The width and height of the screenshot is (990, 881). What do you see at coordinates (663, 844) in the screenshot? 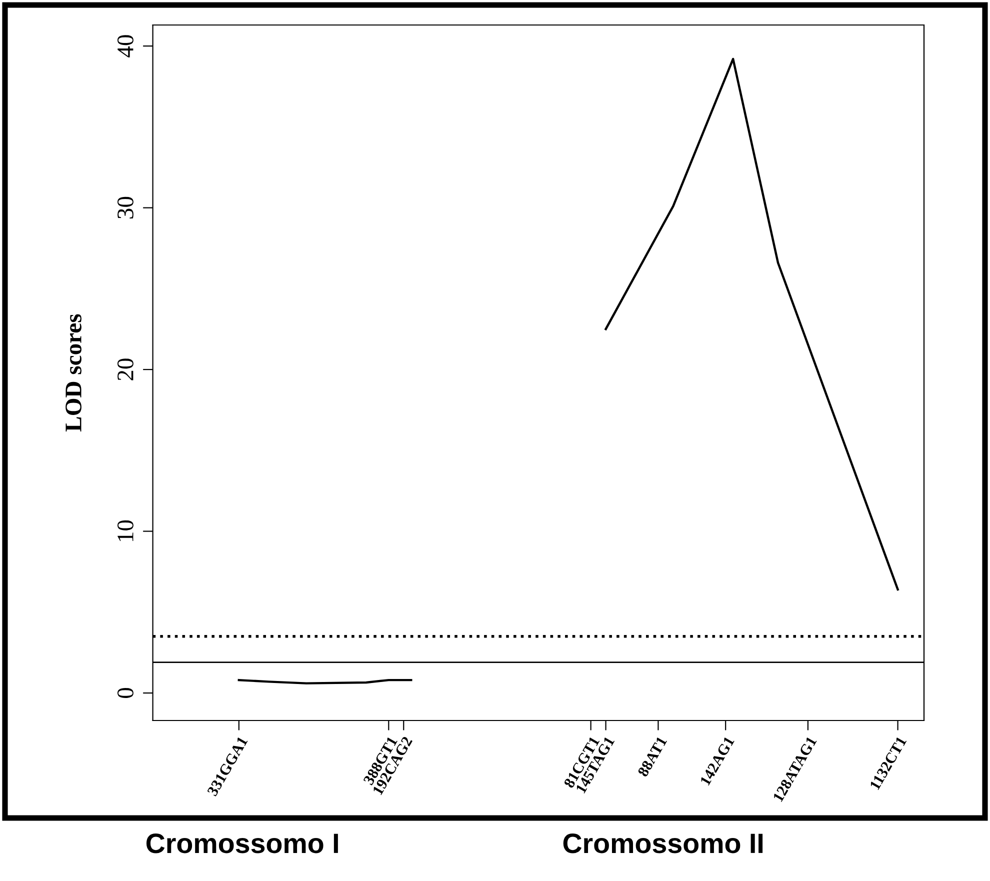
I see `text: Cromossomo II` at bounding box center [663, 844].